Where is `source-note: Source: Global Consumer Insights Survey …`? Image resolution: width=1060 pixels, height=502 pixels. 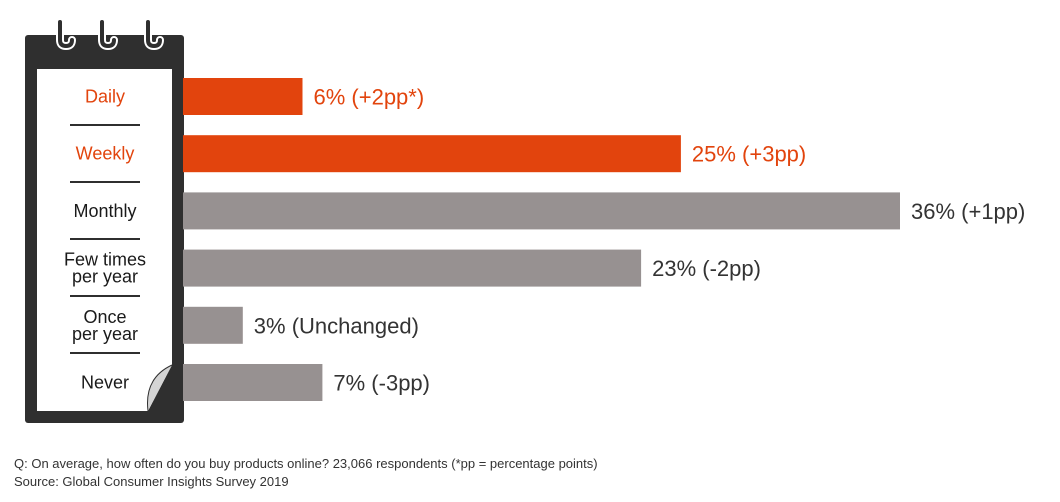 source-note: Source: Global Consumer Insights Survey … is located at coordinates (151, 481).